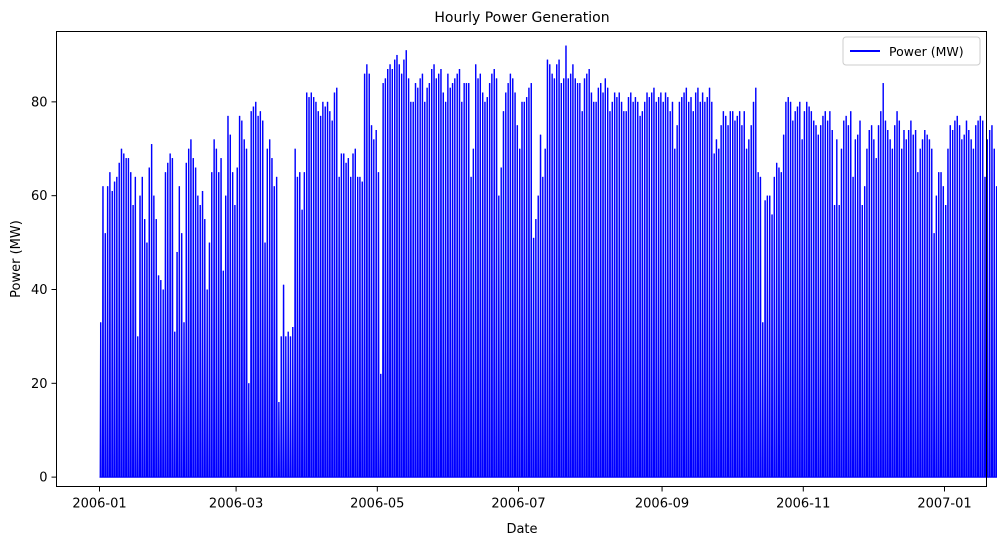 This screenshot has height=545, width=997. I want to click on y-tick-label: 0, so click(43, 478).